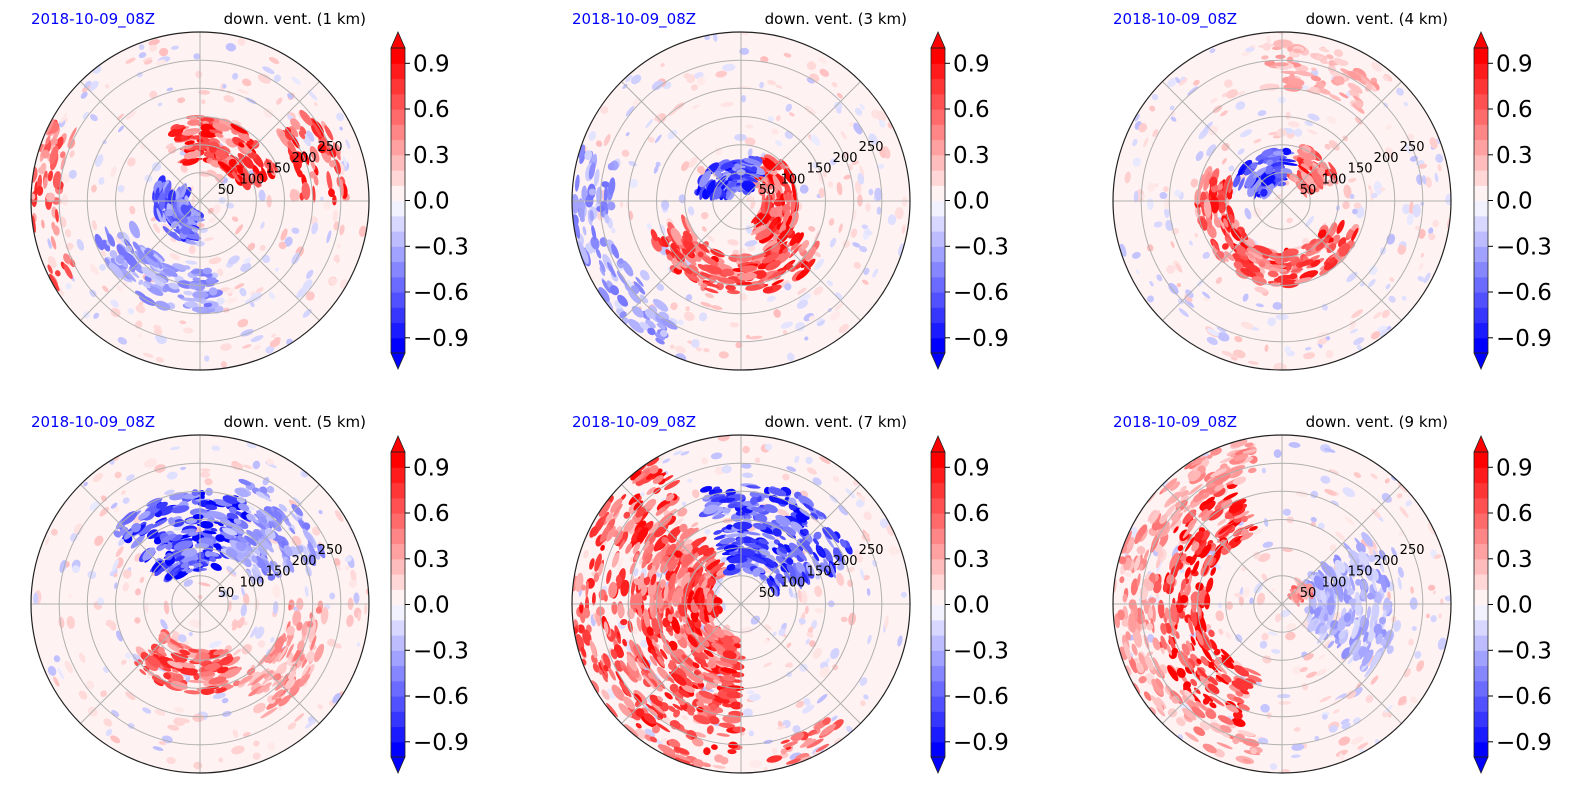  I want to click on colorbar-tick-label: 0.0, so click(1514, 202).